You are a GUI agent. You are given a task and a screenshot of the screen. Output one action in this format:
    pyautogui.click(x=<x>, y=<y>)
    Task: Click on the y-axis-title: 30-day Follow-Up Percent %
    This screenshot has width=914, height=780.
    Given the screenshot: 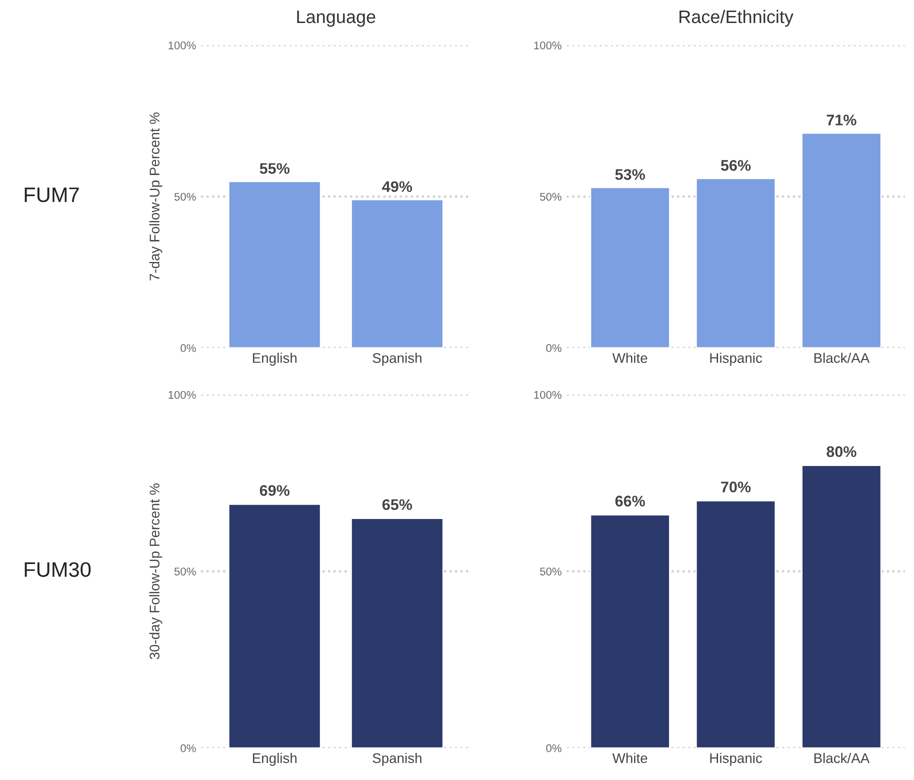 What is the action you would take?
    pyautogui.click(x=155, y=571)
    